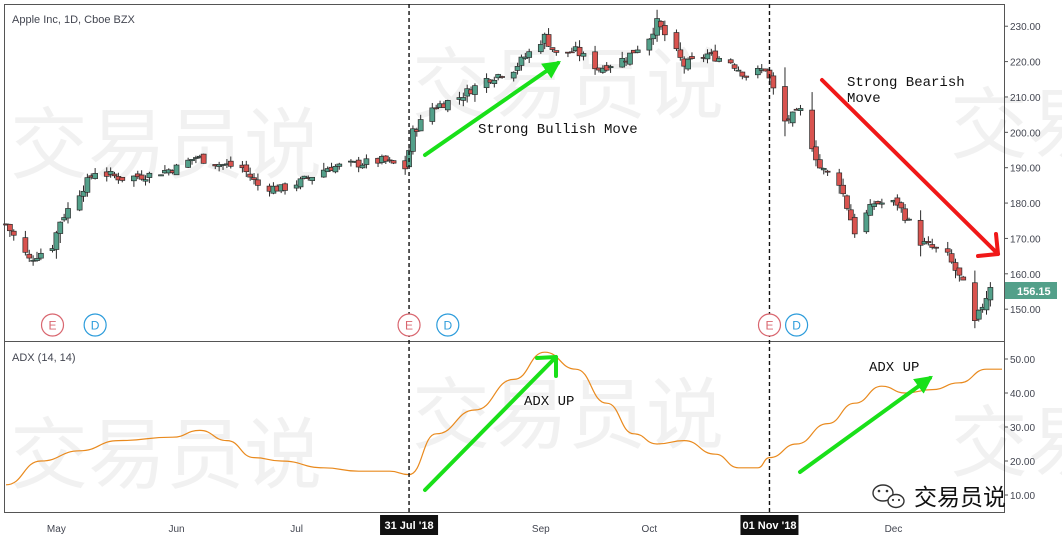 The image size is (1062, 545). Describe the element at coordinates (176, 529) in the screenshot. I see `time-axis-tick-label: Jun` at that location.